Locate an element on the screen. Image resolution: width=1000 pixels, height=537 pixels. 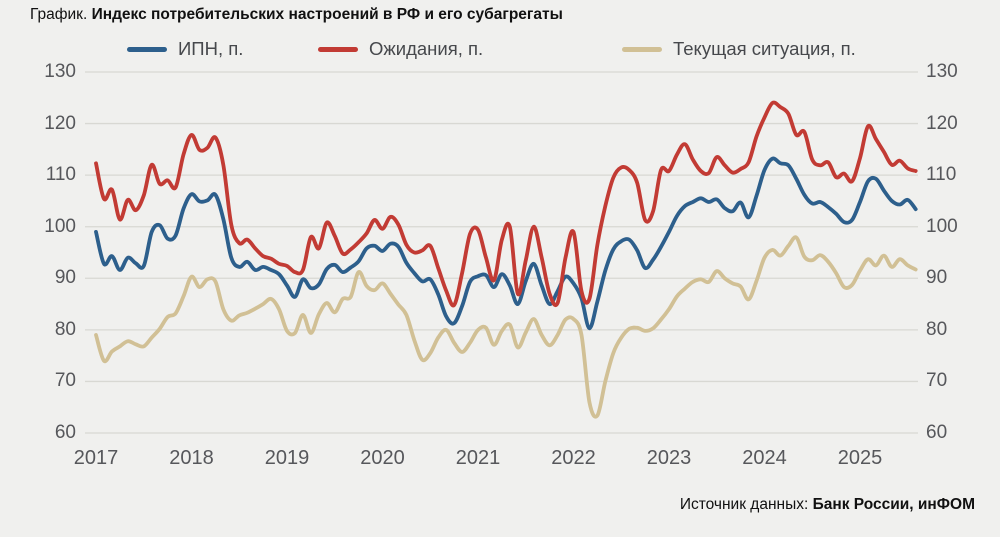
source-prefix: Источник данных: is located at coordinates (744, 504).